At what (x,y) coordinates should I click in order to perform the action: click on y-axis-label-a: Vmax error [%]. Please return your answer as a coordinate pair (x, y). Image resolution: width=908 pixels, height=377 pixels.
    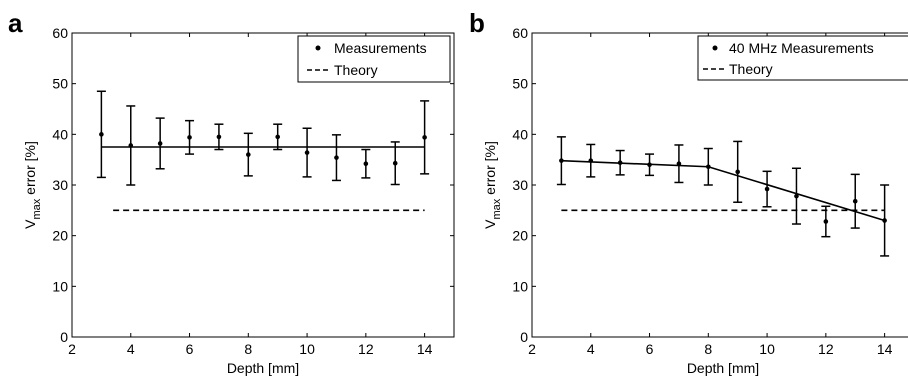
    Looking at the image, I should click on (32, 185).